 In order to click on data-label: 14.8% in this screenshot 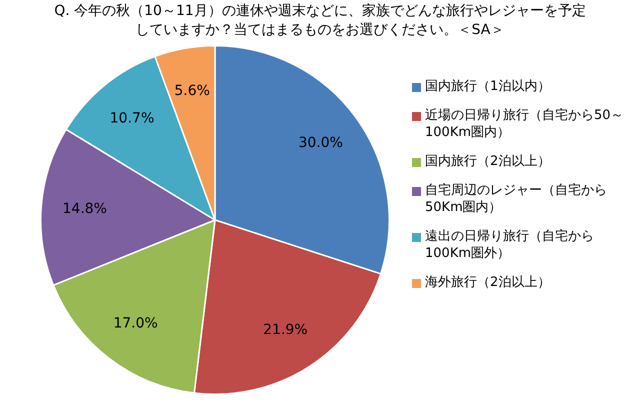, I will do `click(84, 208)`.